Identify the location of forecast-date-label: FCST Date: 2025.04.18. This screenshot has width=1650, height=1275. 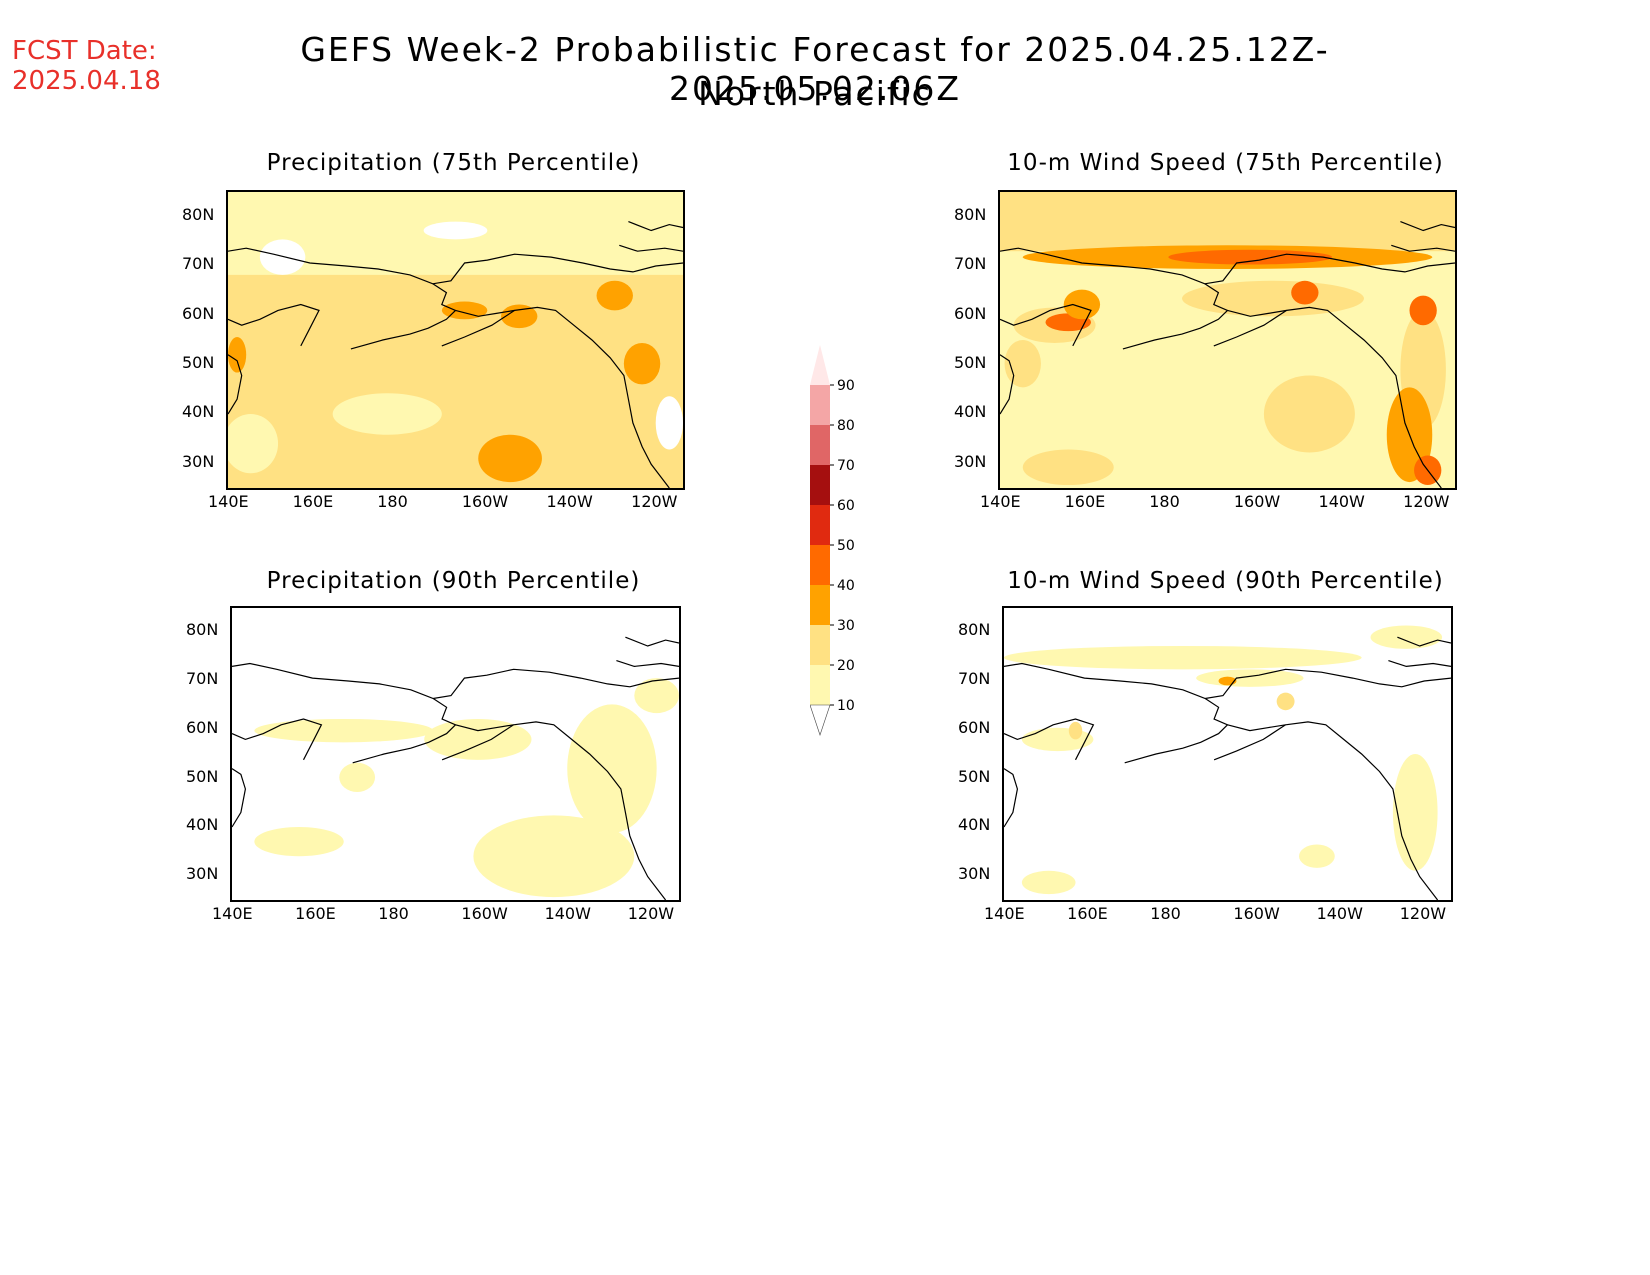
(86, 66).